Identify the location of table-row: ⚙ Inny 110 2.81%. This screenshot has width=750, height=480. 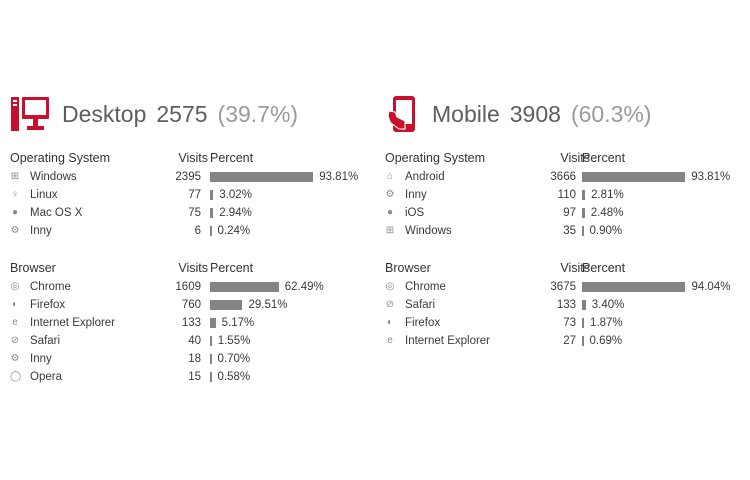
(562, 195).